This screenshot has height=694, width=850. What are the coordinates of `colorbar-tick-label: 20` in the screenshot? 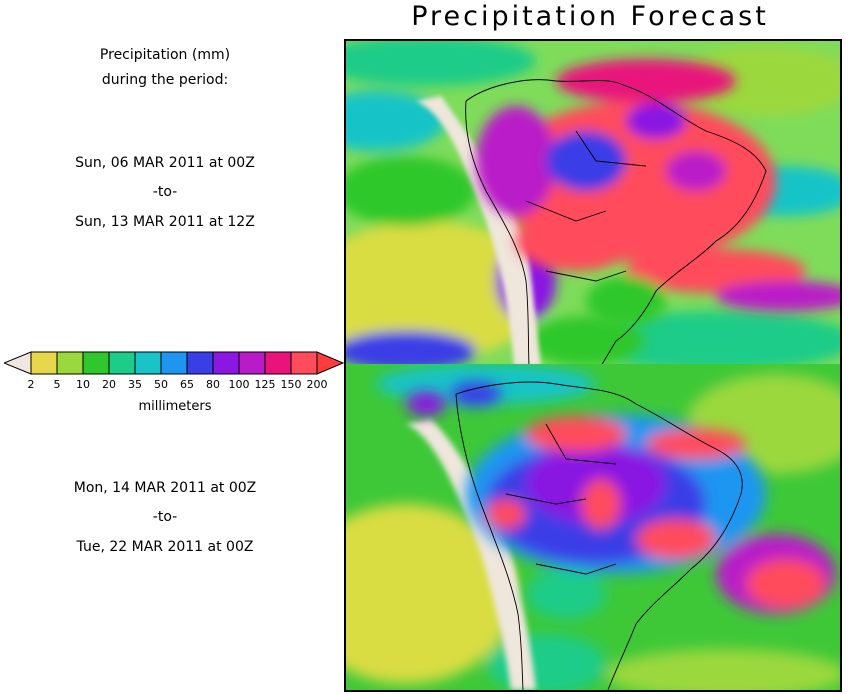 It's located at (109, 384).